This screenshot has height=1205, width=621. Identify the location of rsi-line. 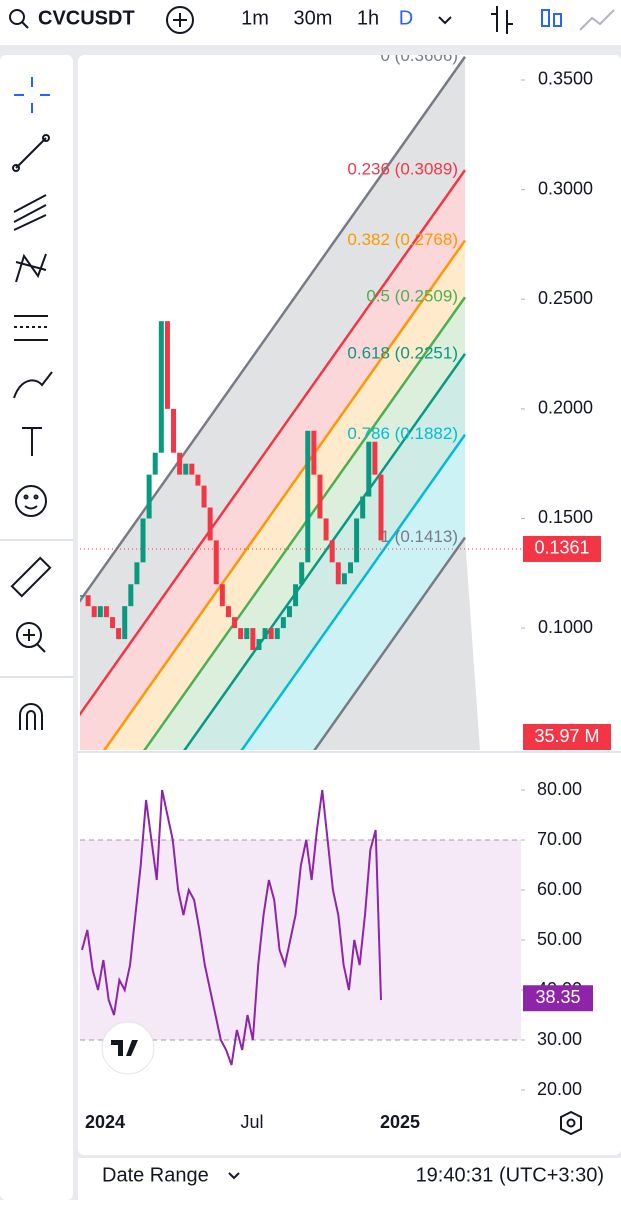
(231, 927).